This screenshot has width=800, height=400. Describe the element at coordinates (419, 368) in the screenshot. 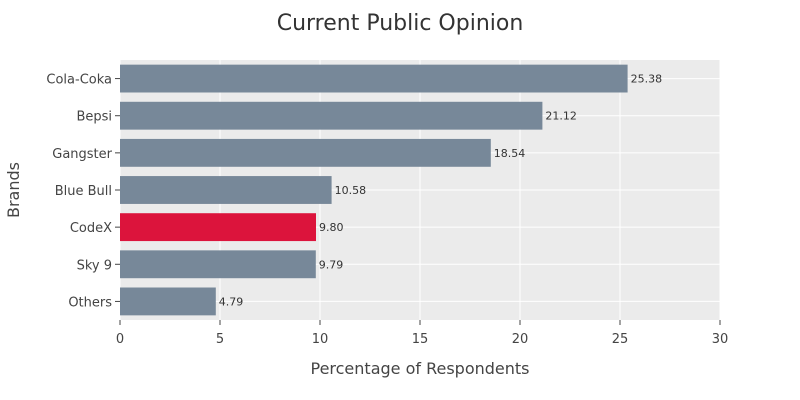

I see `x-axis-title: Percentage of Respondents` at that location.